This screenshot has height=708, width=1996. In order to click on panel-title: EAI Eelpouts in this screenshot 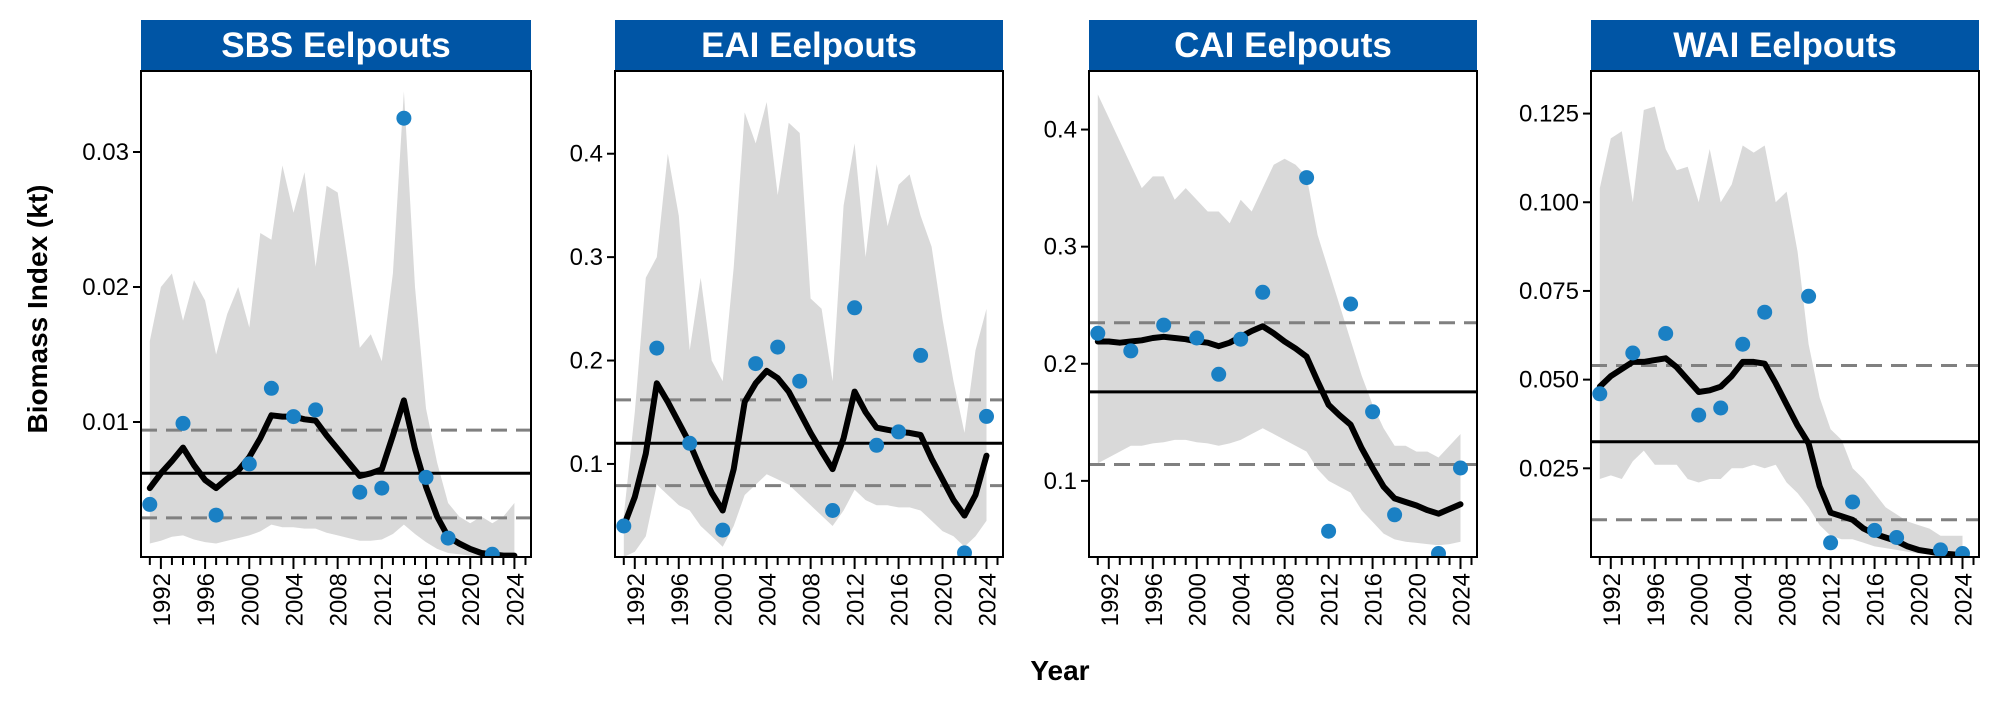, I will do `click(809, 45)`.